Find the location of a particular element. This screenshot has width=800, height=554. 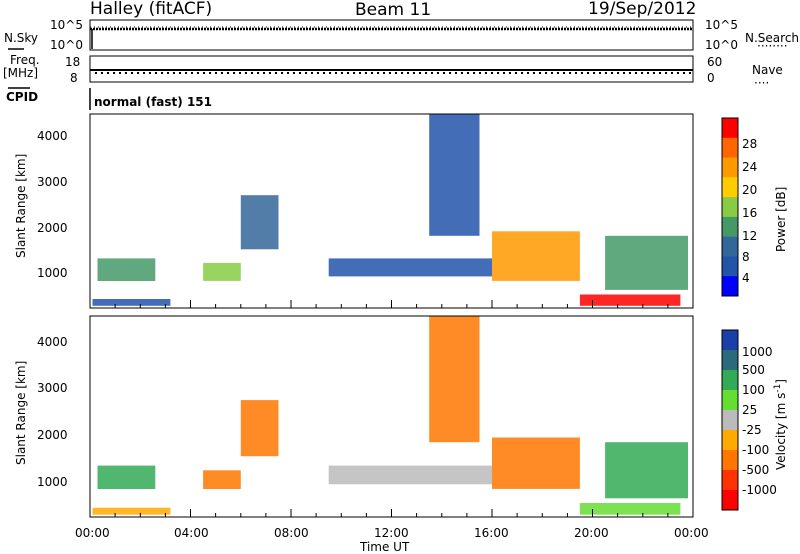

velocity-ytick-2000: 2000 is located at coordinates (52, 435).